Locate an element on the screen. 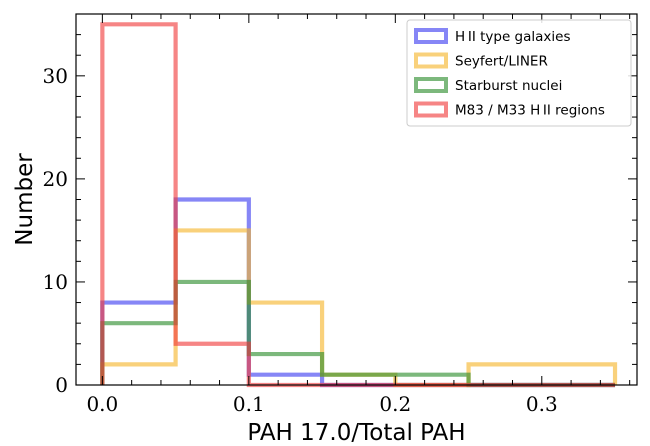 This screenshot has height=446, width=650. y-tick-label: 0 is located at coordinates (61, 385).